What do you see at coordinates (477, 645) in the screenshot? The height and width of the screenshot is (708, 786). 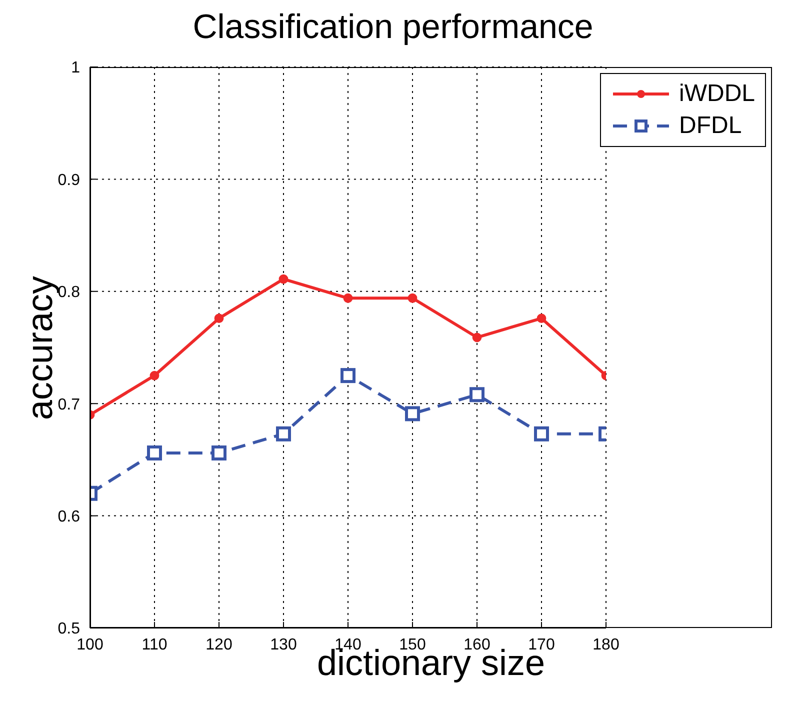 I see `x-tick-label: 160` at bounding box center [477, 645].